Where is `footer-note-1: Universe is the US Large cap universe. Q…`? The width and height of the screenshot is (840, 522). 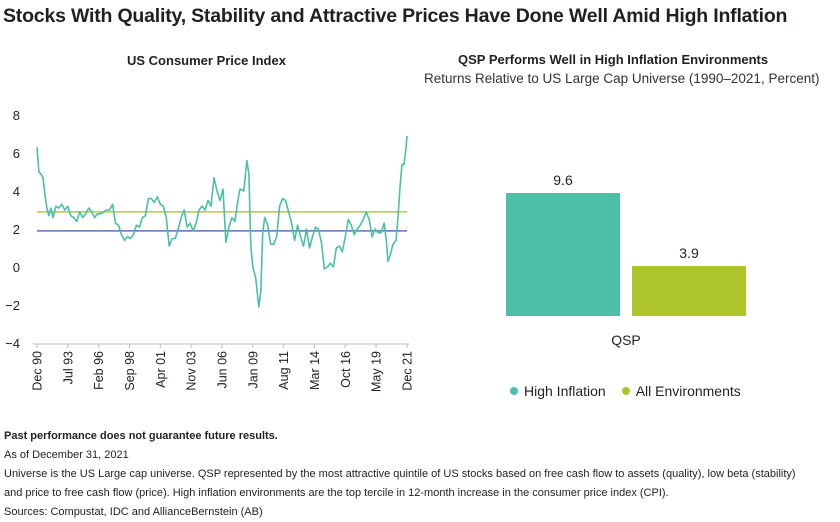 footer-note-1: Universe is the US Large cap universe. Q… is located at coordinates (400, 474).